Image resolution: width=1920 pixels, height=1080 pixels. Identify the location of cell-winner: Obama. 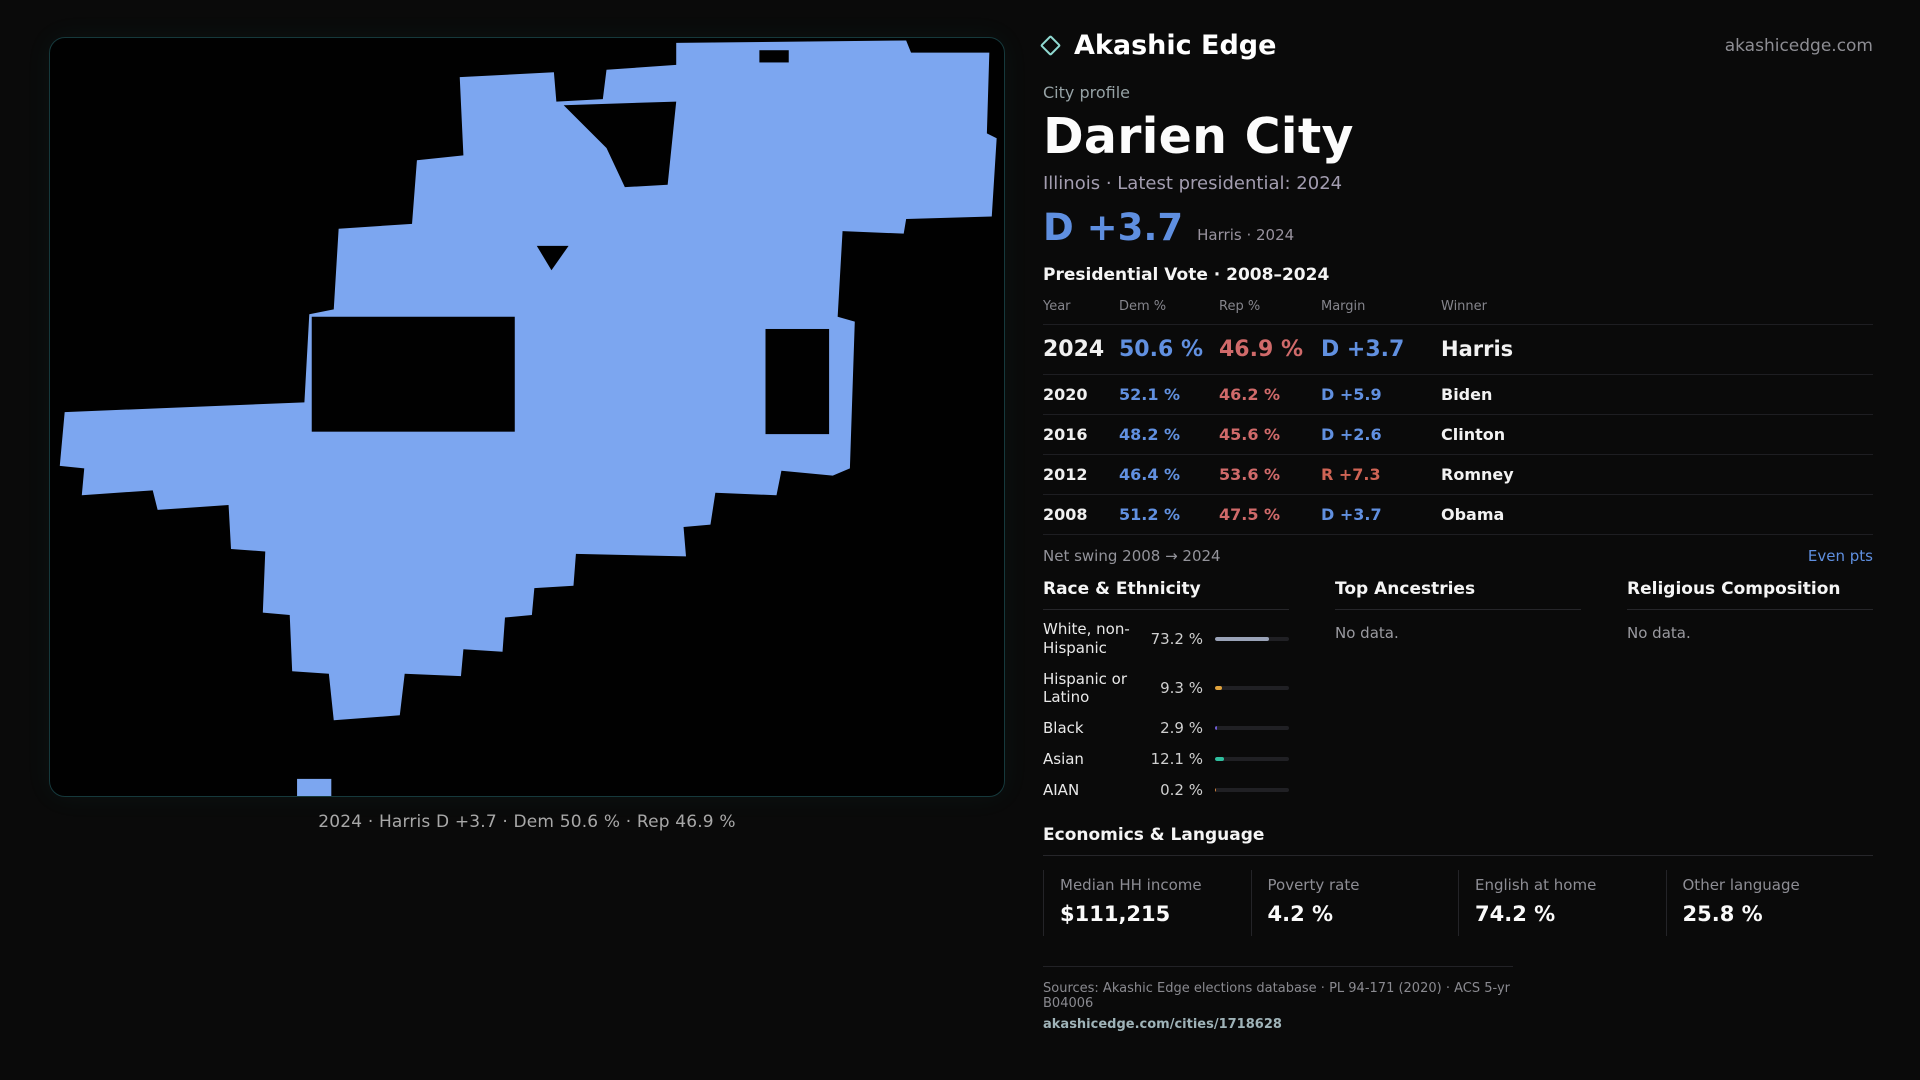
(1473, 514).